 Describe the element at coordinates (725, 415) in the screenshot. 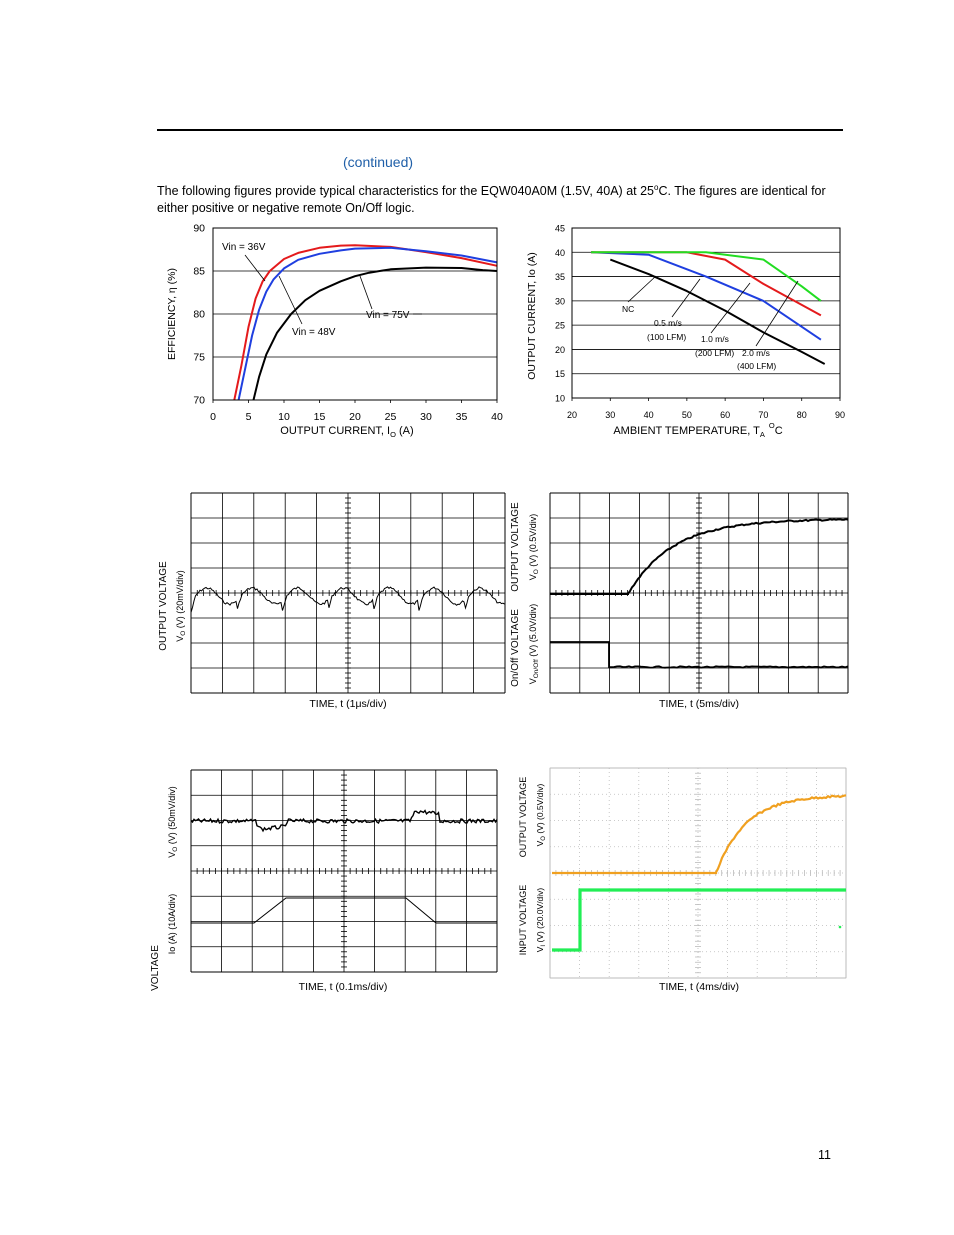

I see `x-tick-label: 60` at that location.